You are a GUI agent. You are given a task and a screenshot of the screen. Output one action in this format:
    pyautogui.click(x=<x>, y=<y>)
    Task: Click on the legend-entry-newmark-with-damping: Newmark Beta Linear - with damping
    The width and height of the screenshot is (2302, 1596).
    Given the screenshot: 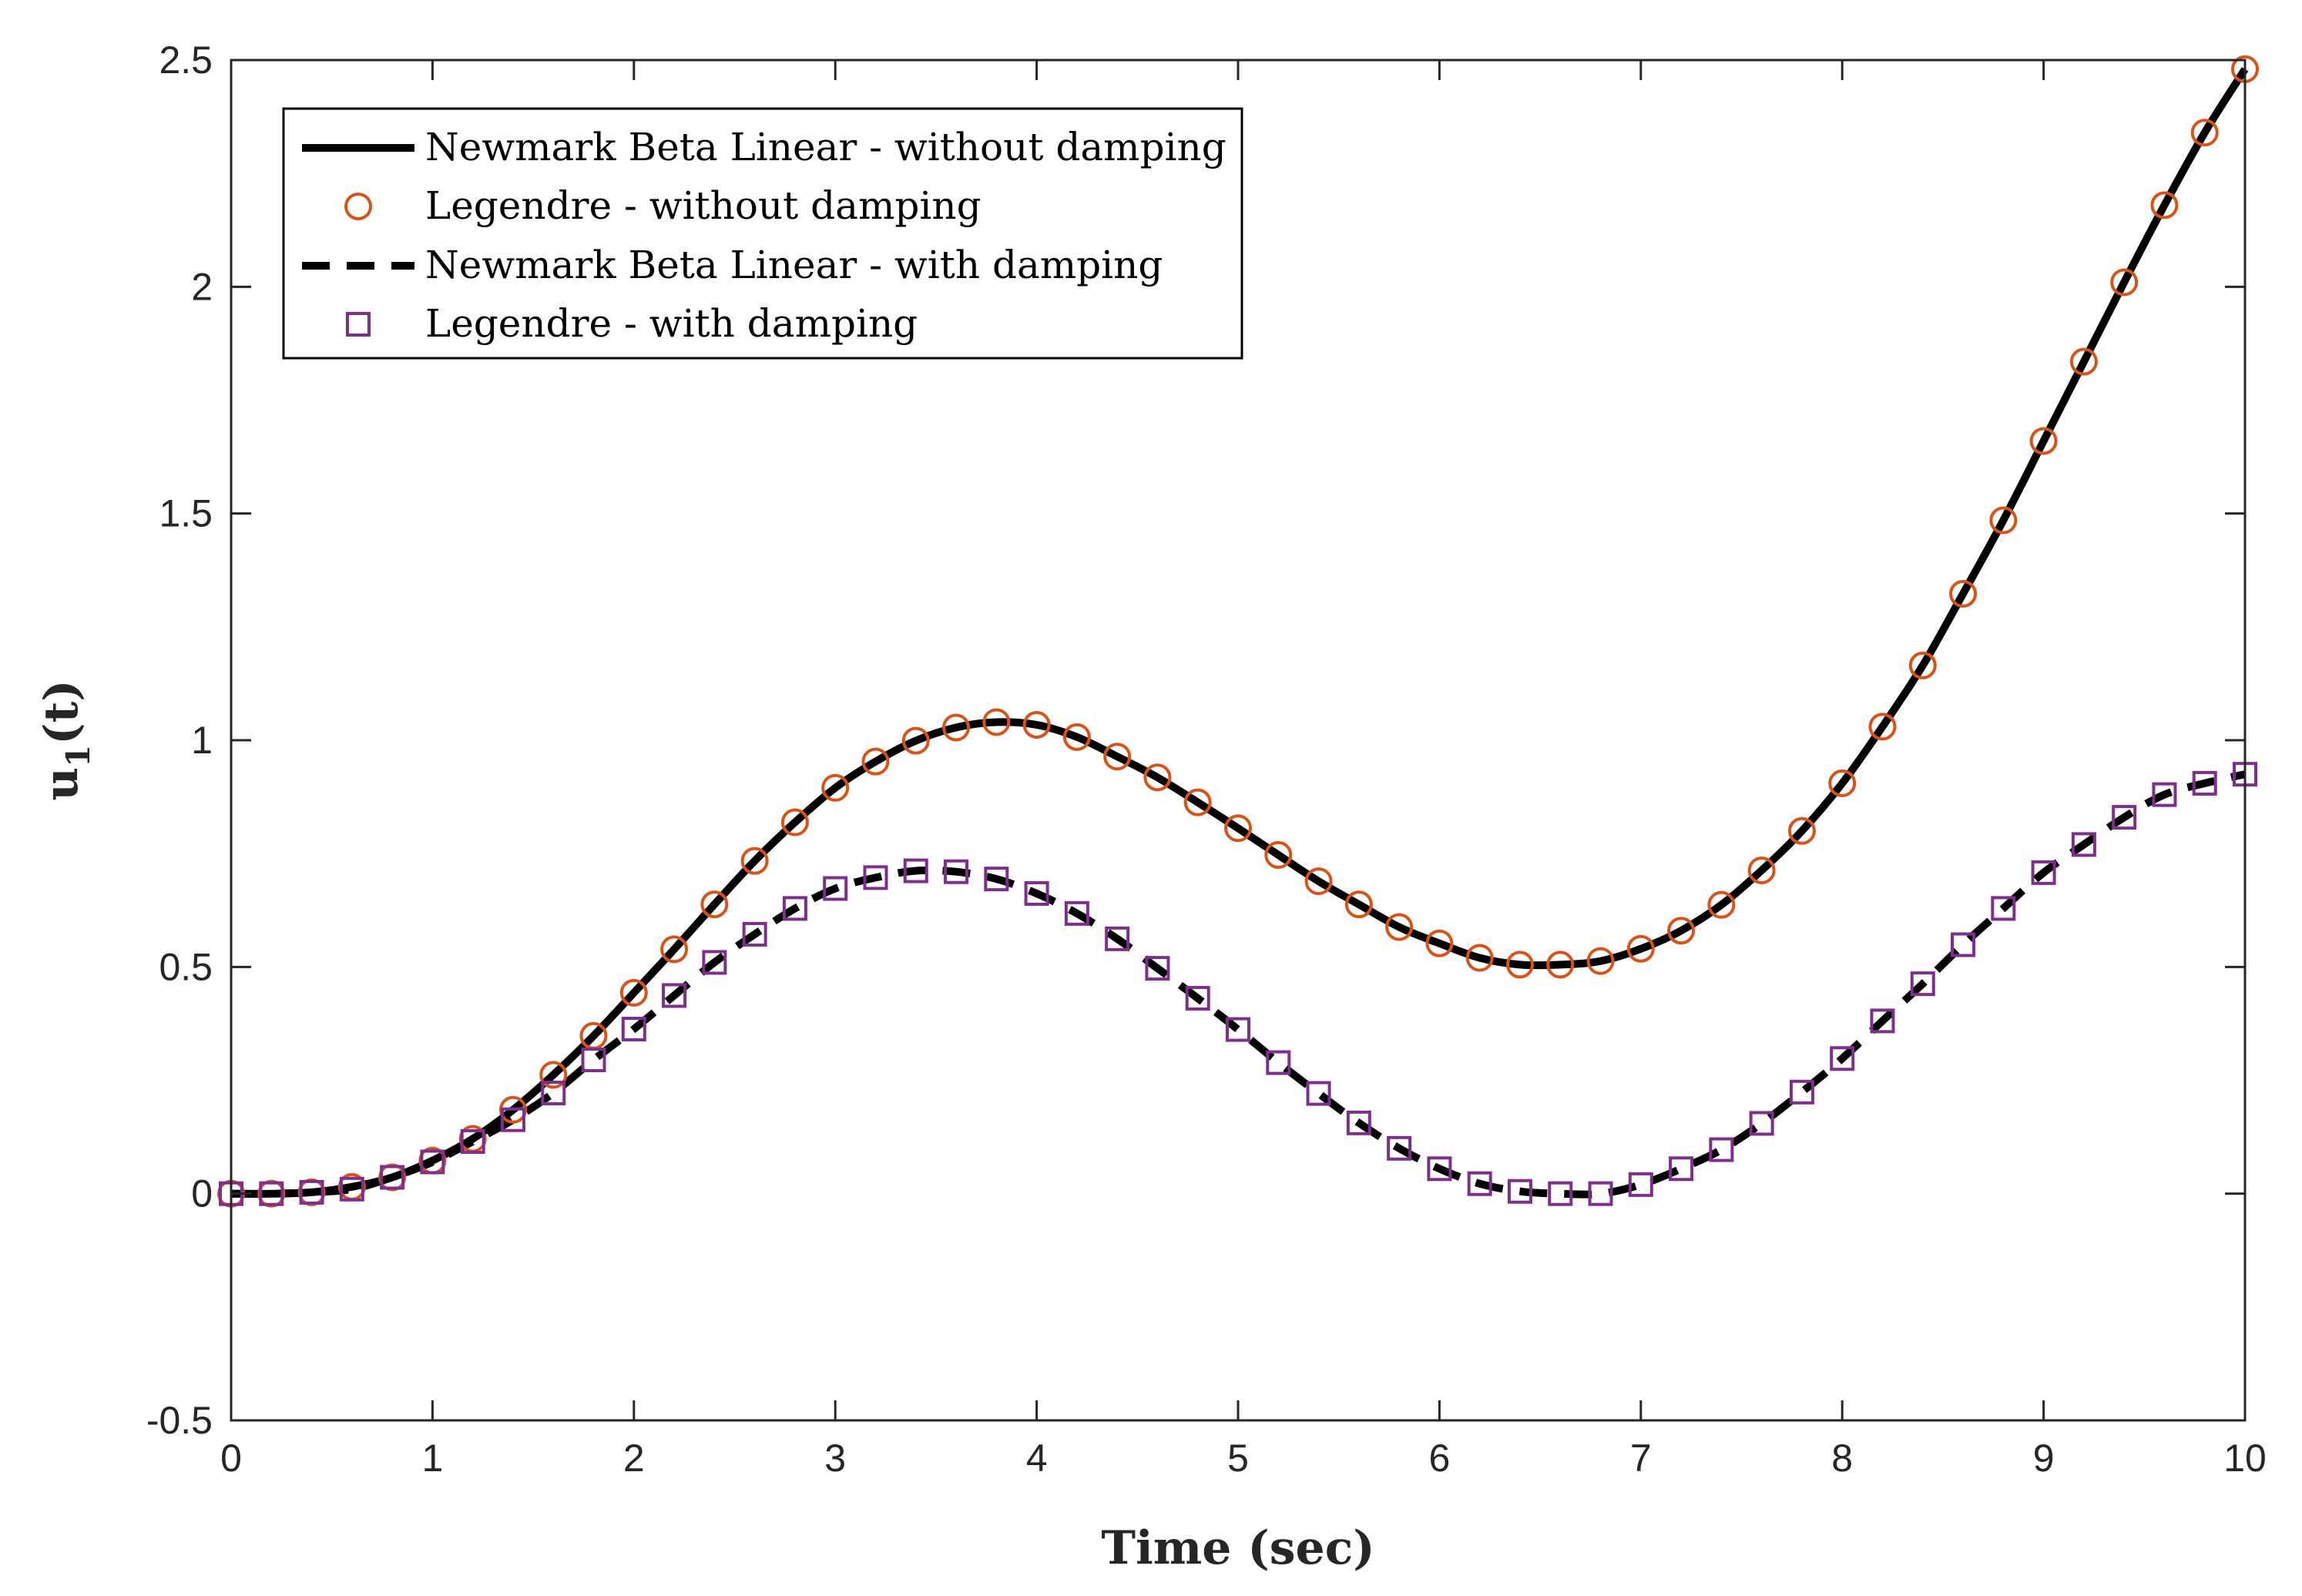 What is the action you would take?
    pyautogui.click(x=732, y=265)
    